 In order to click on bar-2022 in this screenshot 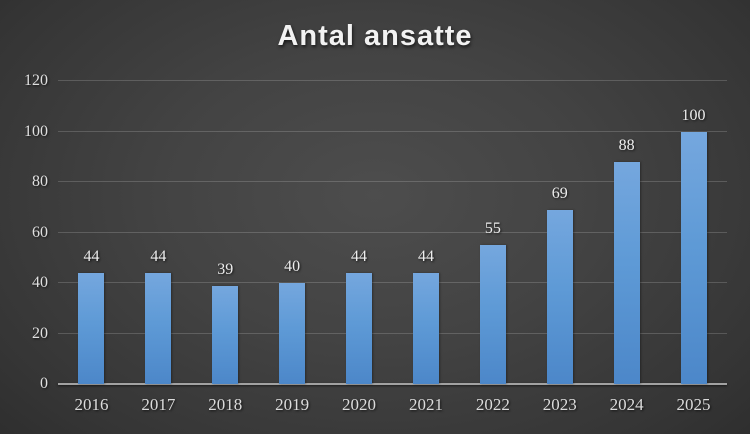, I will do `click(492, 314)`.